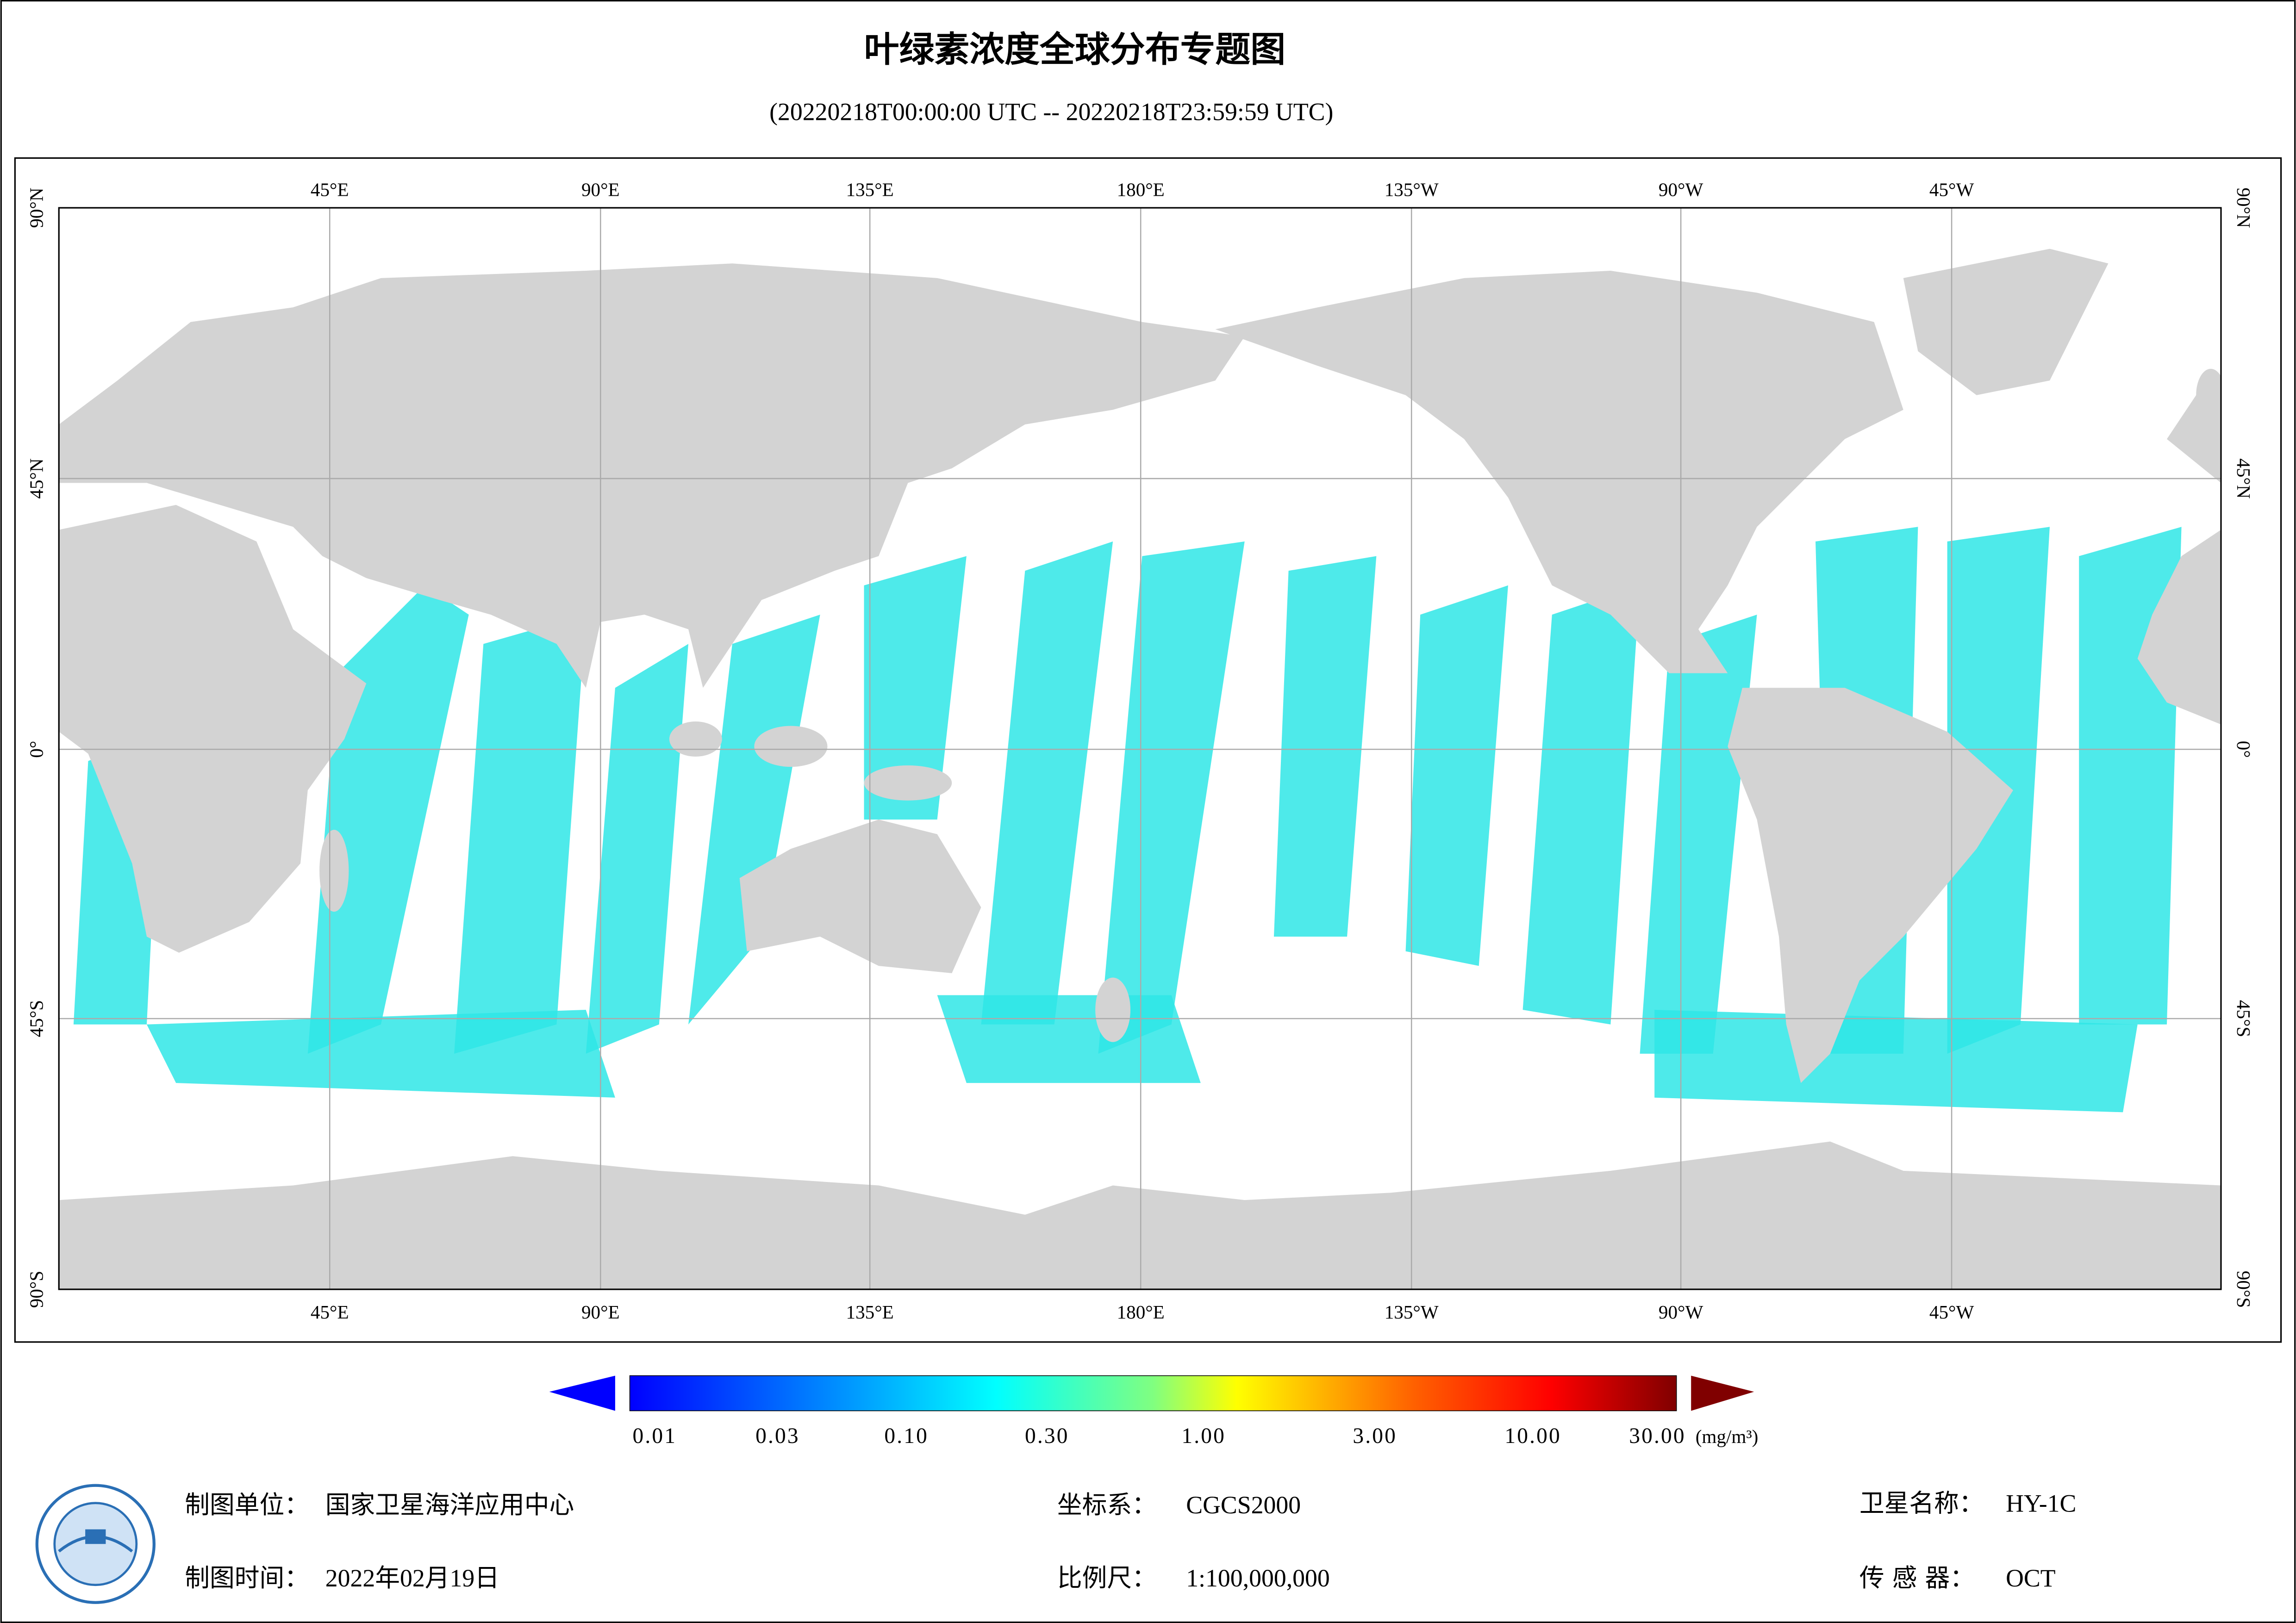 The image size is (2296, 1623). Describe the element at coordinates (654, 1436) in the screenshot. I see `colorbar-label: 0.01` at that location.